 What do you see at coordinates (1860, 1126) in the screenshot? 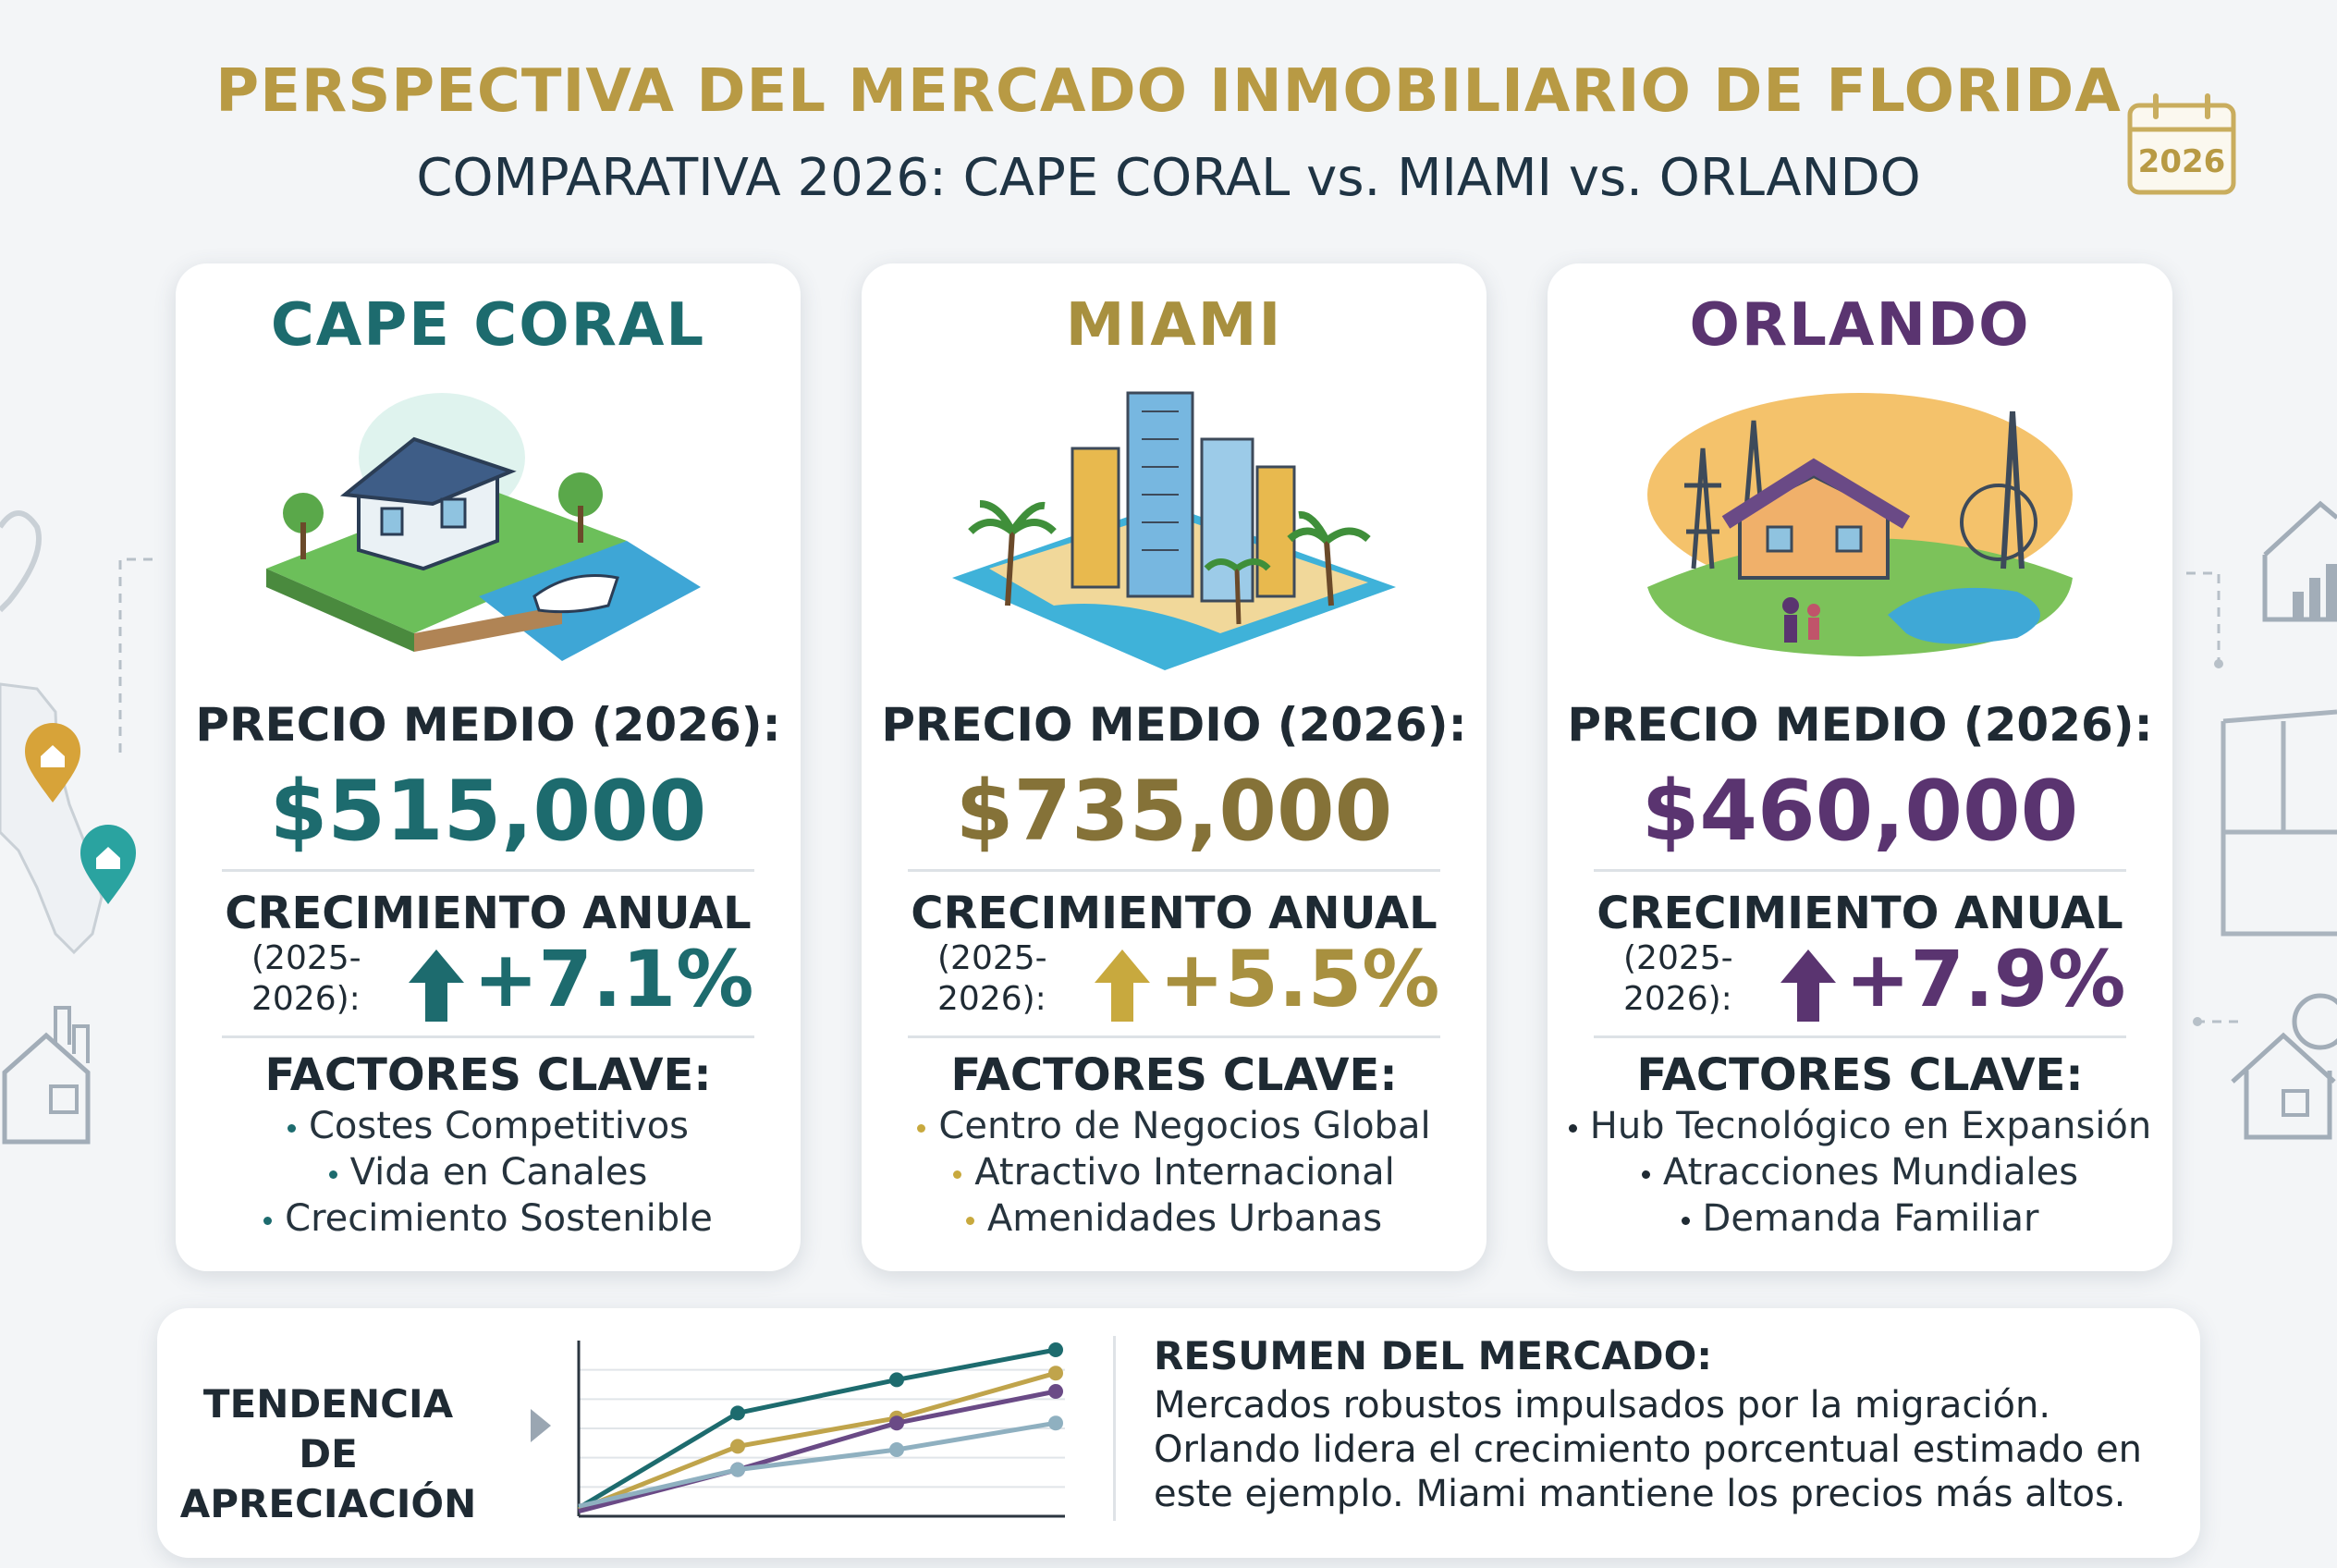
I see `factor-item: Hub Tecnológico en Expansión` at bounding box center [1860, 1126].